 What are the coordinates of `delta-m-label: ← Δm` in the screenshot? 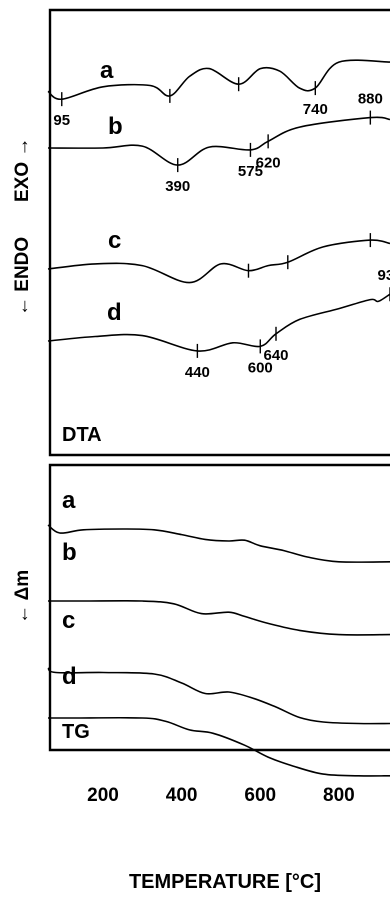 It's located at (22, 597).